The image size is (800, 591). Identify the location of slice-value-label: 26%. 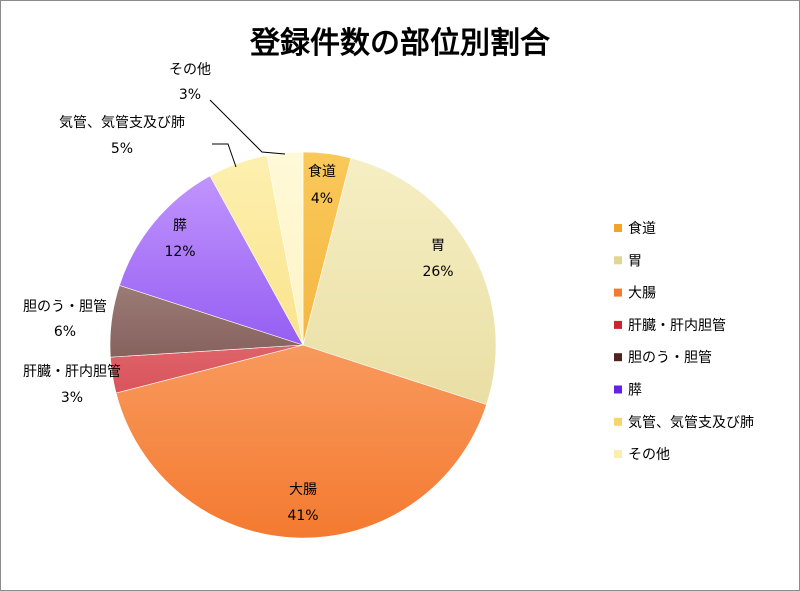
(437, 272).